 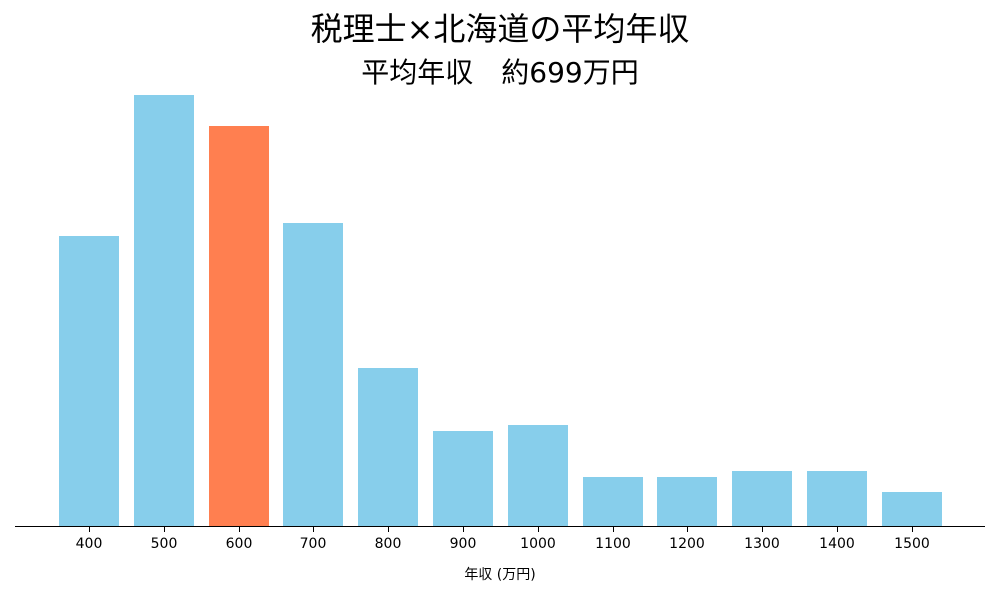 I want to click on x-axis-label: 年収 (万円), so click(x=500, y=575).